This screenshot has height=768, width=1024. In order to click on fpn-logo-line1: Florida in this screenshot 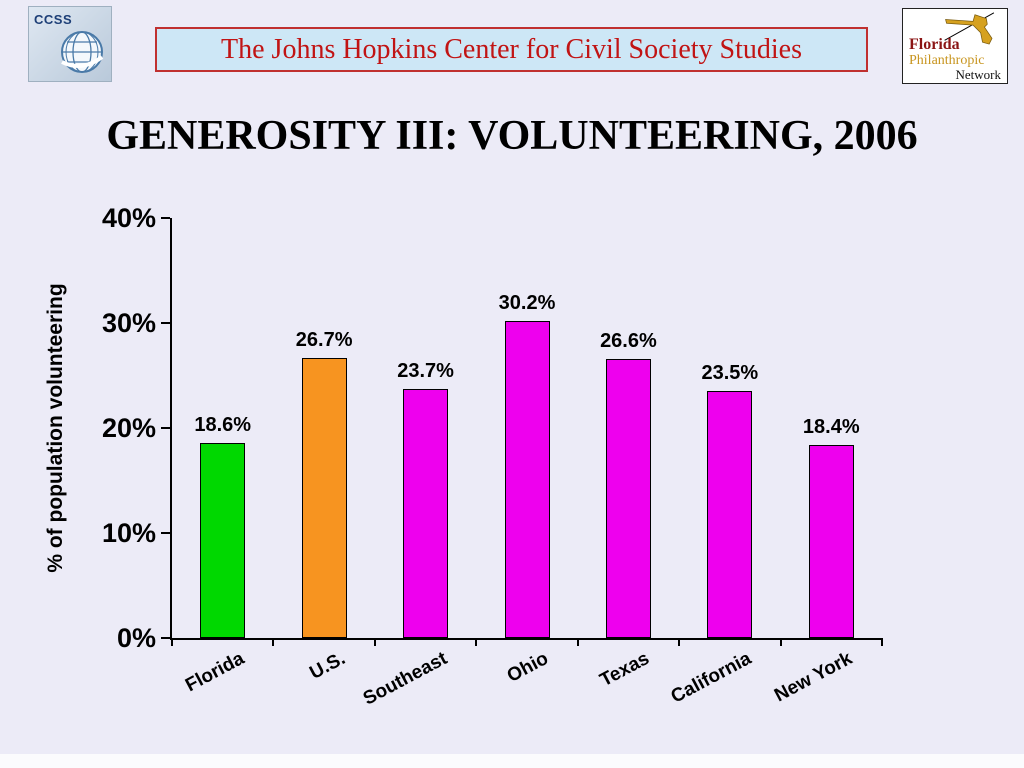, I will do `click(934, 44)`.